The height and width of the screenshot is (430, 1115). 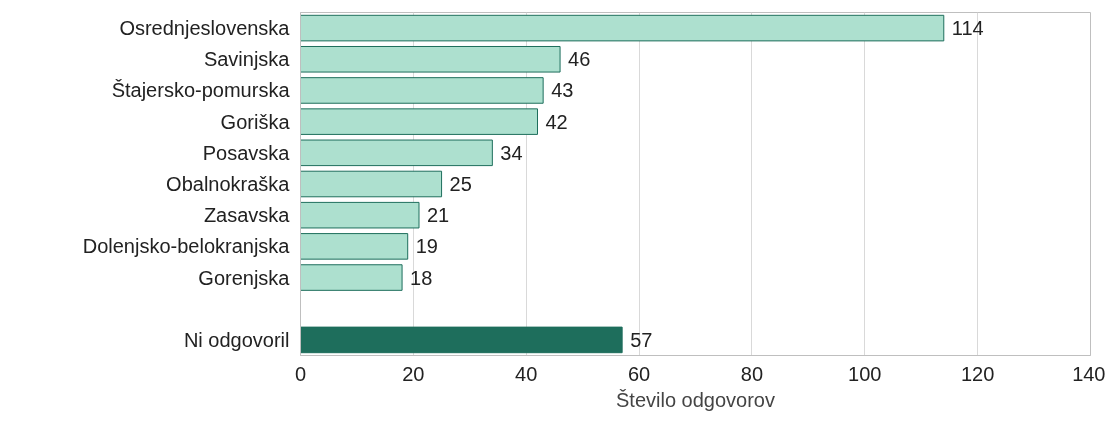 I want to click on x-axis-title: Število odgovorov, so click(x=695, y=399).